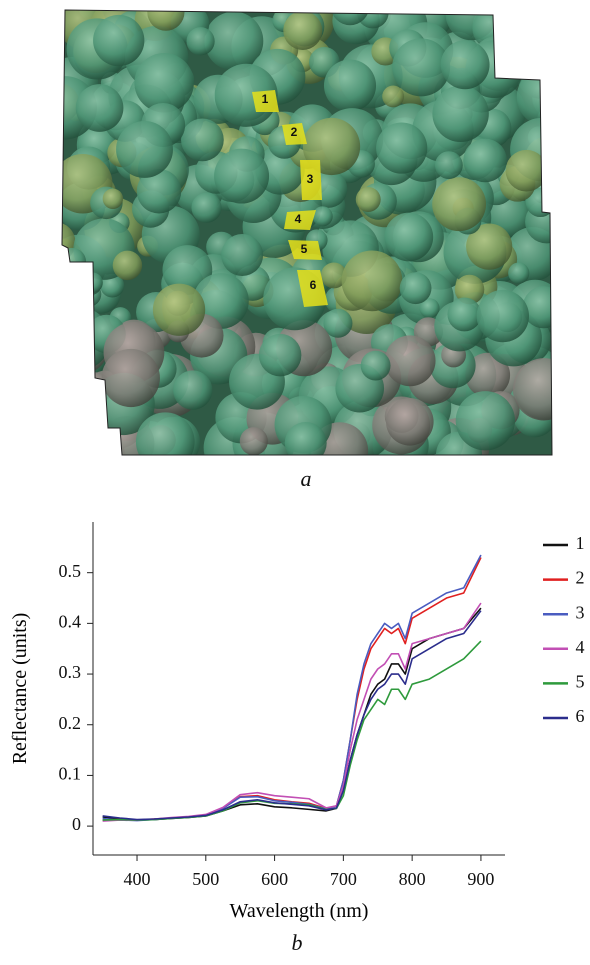  I want to click on marker-label: 1, so click(265, 99).